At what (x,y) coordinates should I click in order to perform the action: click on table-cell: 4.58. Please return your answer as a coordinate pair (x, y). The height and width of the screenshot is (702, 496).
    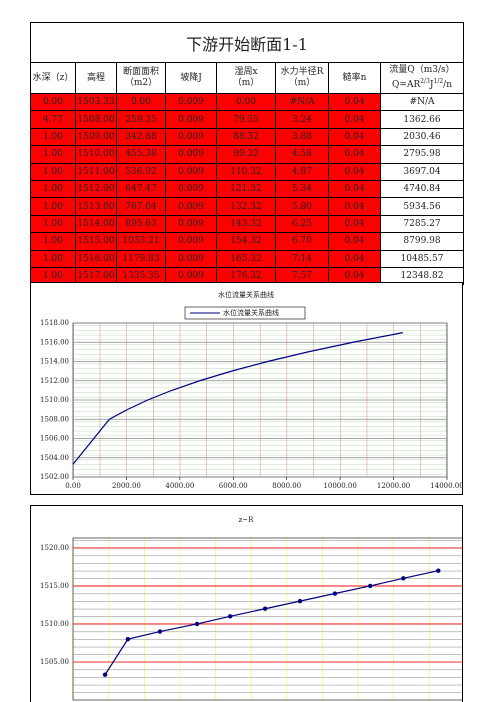
    Looking at the image, I should click on (302, 154).